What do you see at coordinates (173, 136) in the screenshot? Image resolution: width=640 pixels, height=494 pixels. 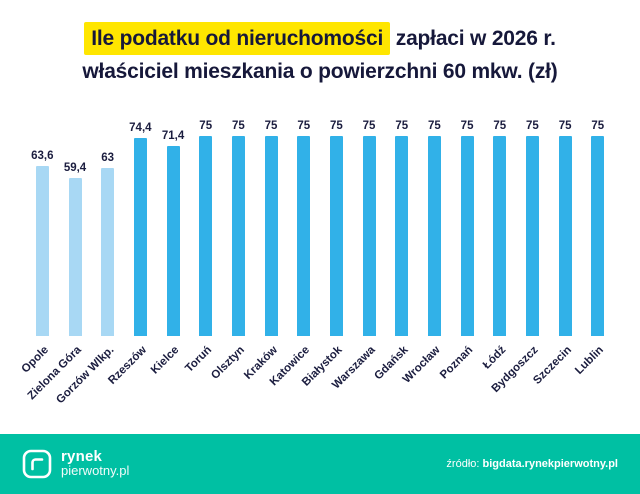 I see `bar-value-label: 71,4` at bounding box center [173, 136].